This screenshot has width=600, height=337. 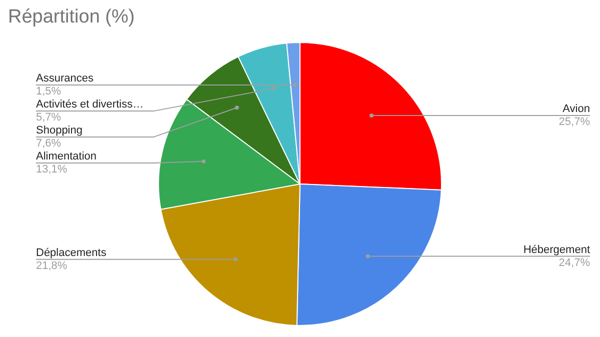 I want to click on chart-title: Répartition (%), so click(x=71, y=17).